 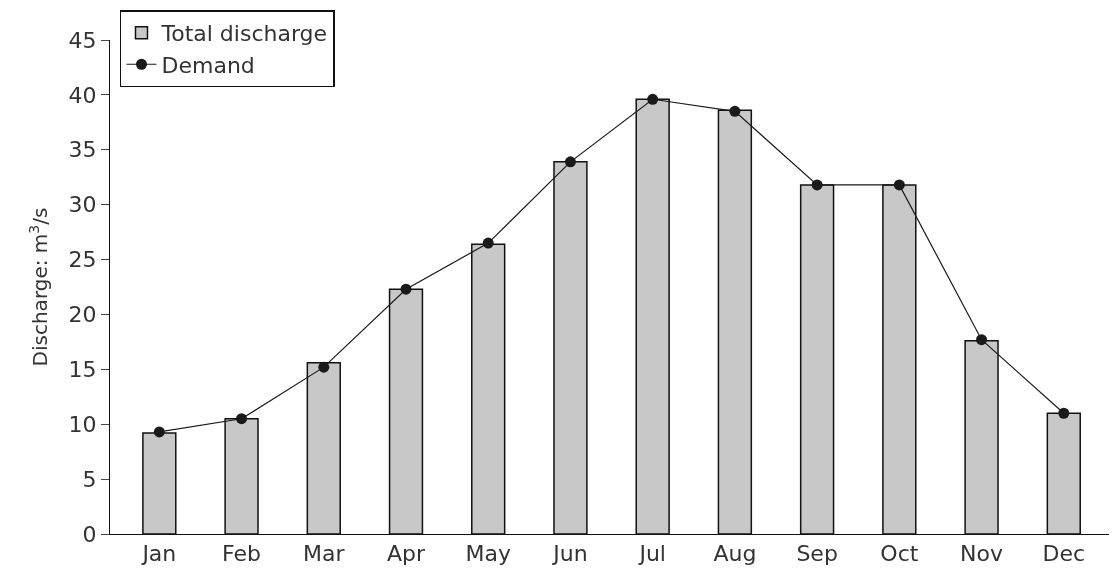 What do you see at coordinates (208, 65) in the screenshot?
I see `legend-label: Demand` at bounding box center [208, 65].